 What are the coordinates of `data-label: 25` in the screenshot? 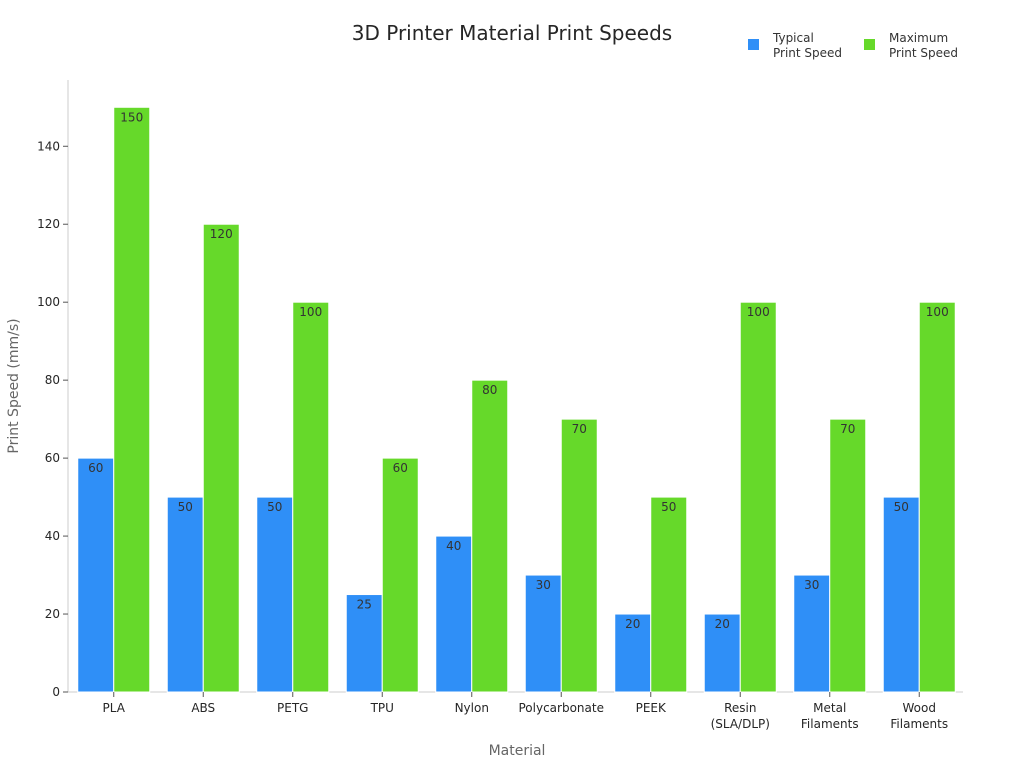 It's located at (364, 605).